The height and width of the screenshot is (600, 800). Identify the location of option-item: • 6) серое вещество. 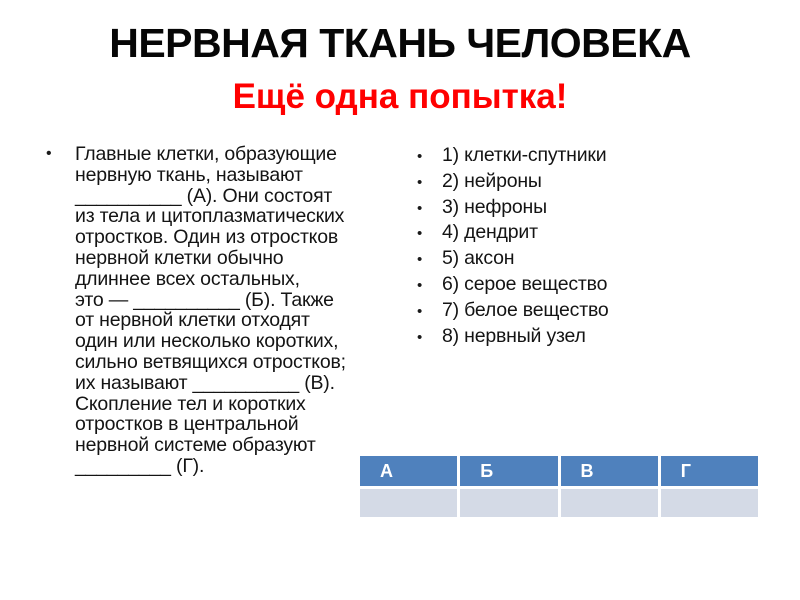
(513, 285).